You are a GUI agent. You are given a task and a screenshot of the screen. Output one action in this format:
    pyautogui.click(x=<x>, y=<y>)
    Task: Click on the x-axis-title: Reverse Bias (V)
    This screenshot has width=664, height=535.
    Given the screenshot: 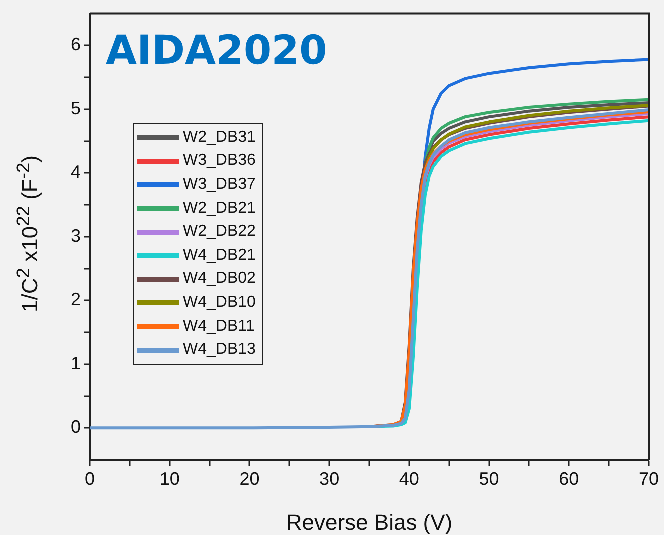 What is the action you would take?
    pyautogui.click(x=369, y=522)
    